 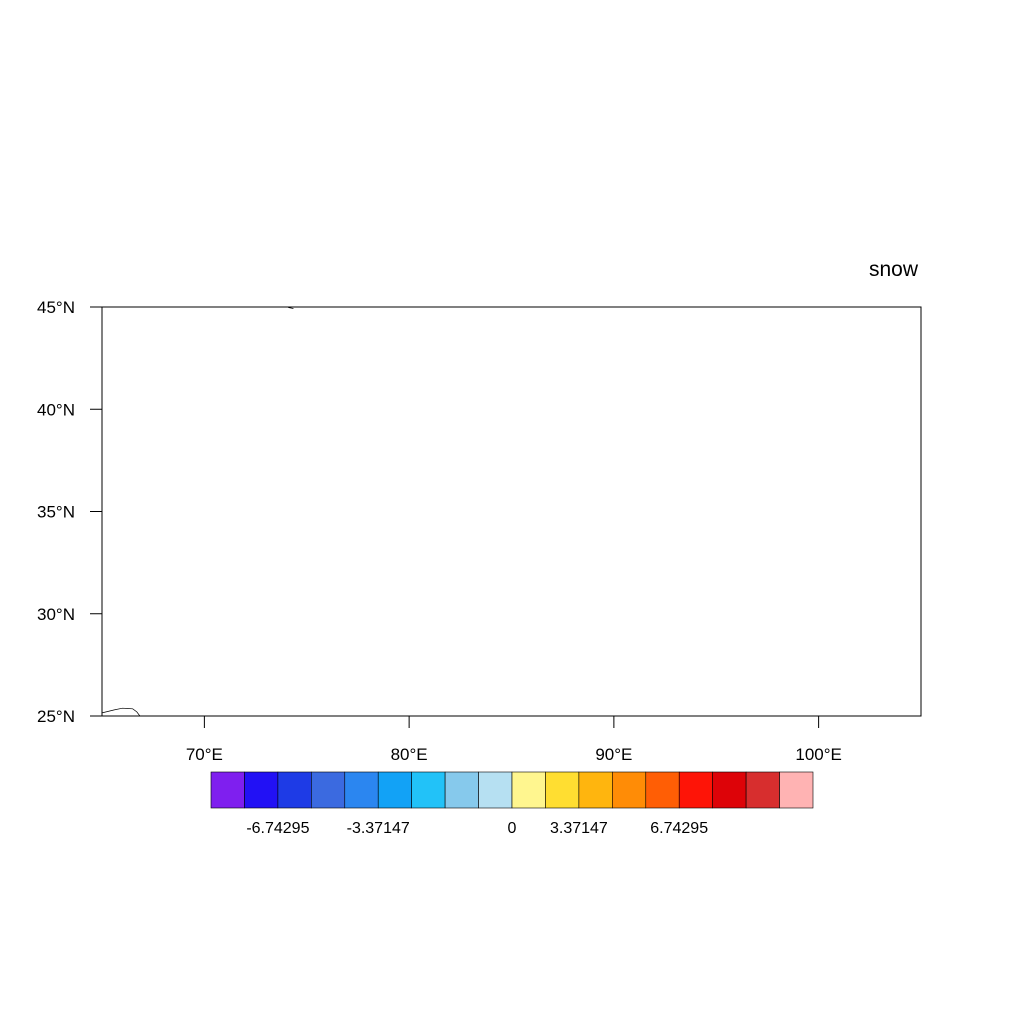 What do you see at coordinates (56, 307) in the screenshot?
I see `lat-tick-label: 45°N` at bounding box center [56, 307].